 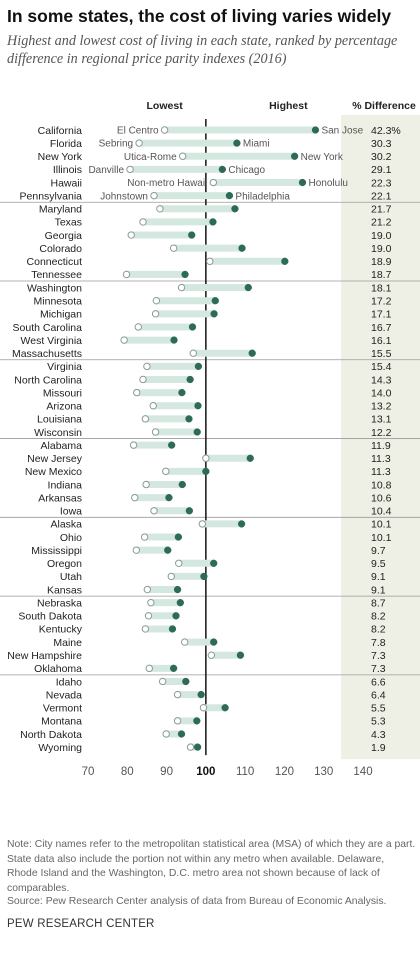 I want to click on state-label: Ohio, so click(x=71, y=538).